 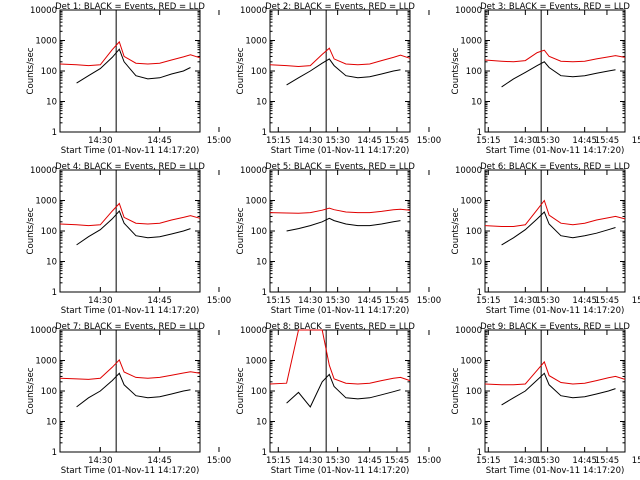 I want to click on panel-title: Det 4: BLACK = Events, RED = LLD, so click(x=130, y=167).